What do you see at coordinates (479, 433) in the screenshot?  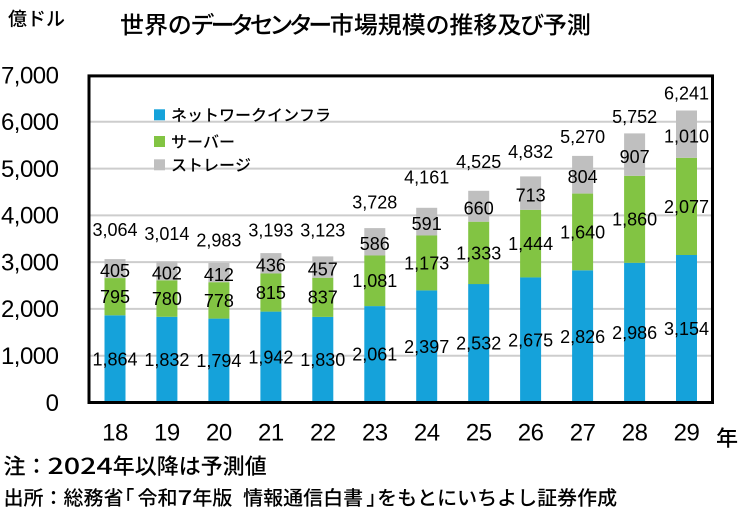 I see `svg-text: 25` at bounding box center [479, 433].